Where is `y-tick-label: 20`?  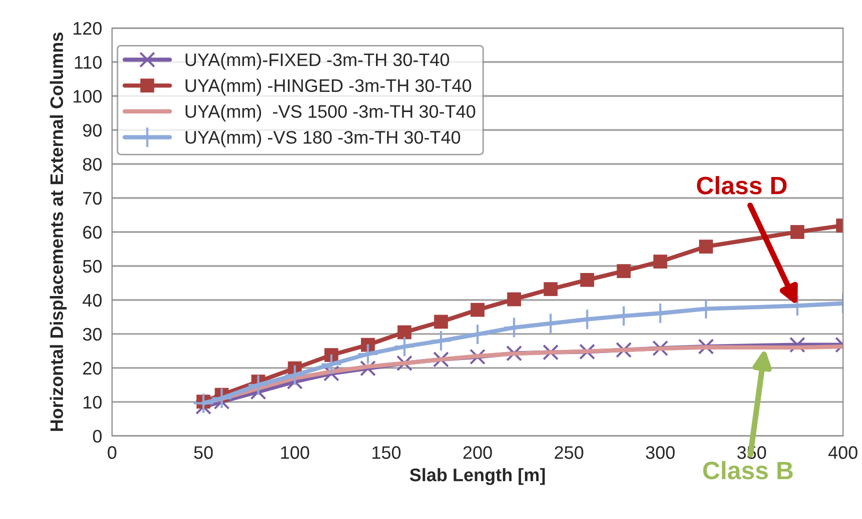
y-tick-label: 20 is located at coordinates (92, 368).